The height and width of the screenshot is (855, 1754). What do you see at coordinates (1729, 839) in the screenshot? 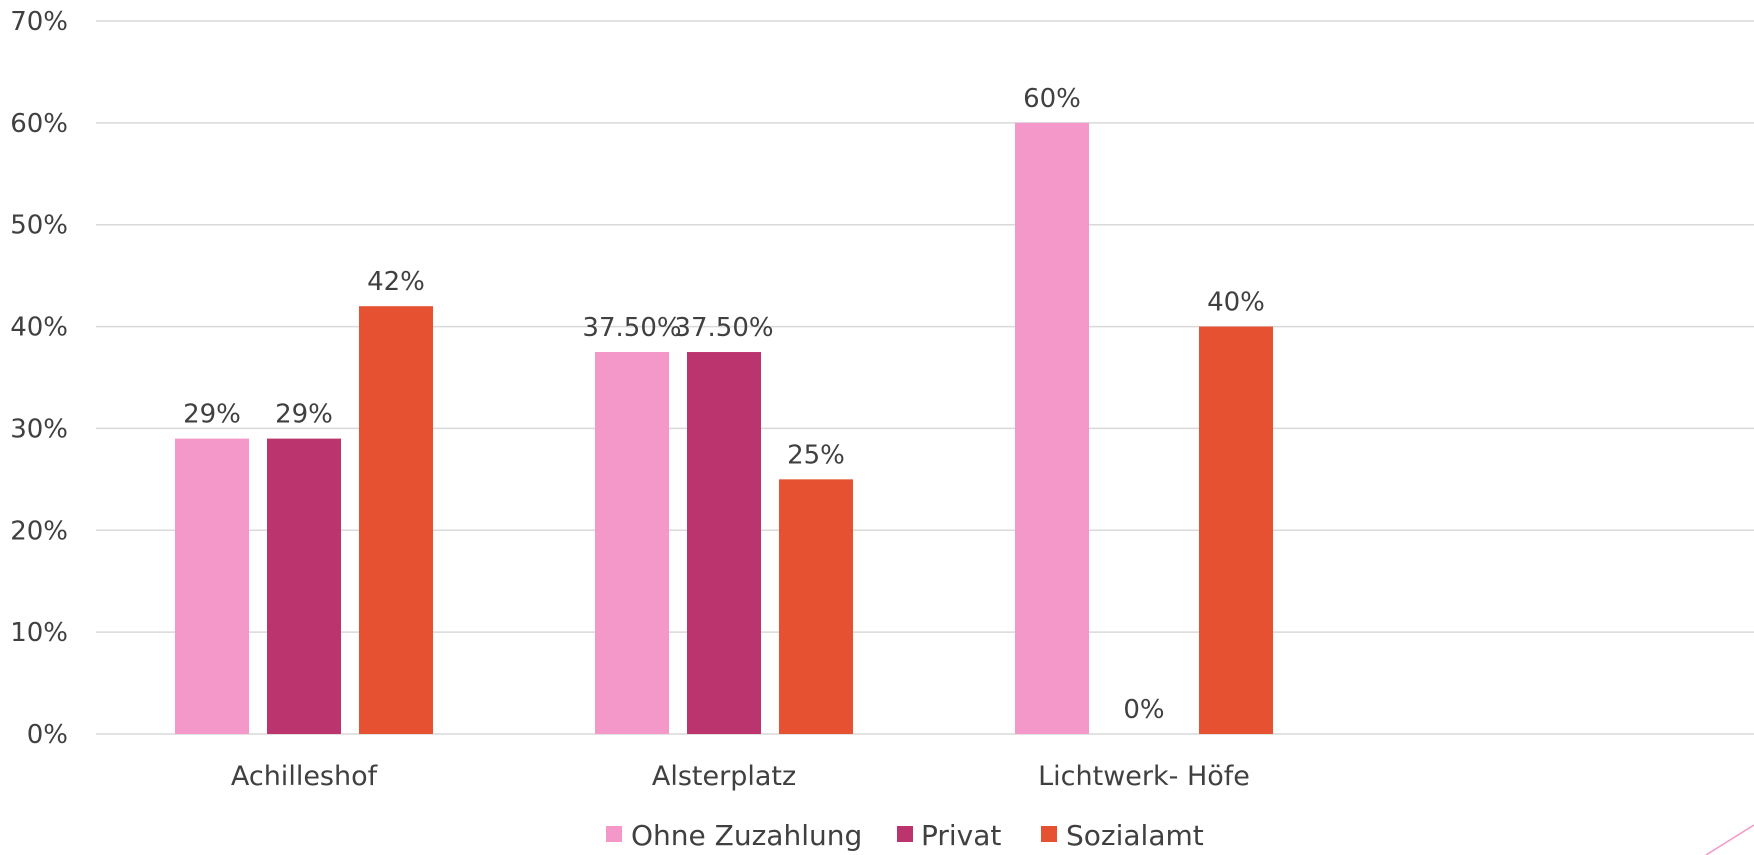
I see `decorative-accent-line` at bounding box center [1729, 839].